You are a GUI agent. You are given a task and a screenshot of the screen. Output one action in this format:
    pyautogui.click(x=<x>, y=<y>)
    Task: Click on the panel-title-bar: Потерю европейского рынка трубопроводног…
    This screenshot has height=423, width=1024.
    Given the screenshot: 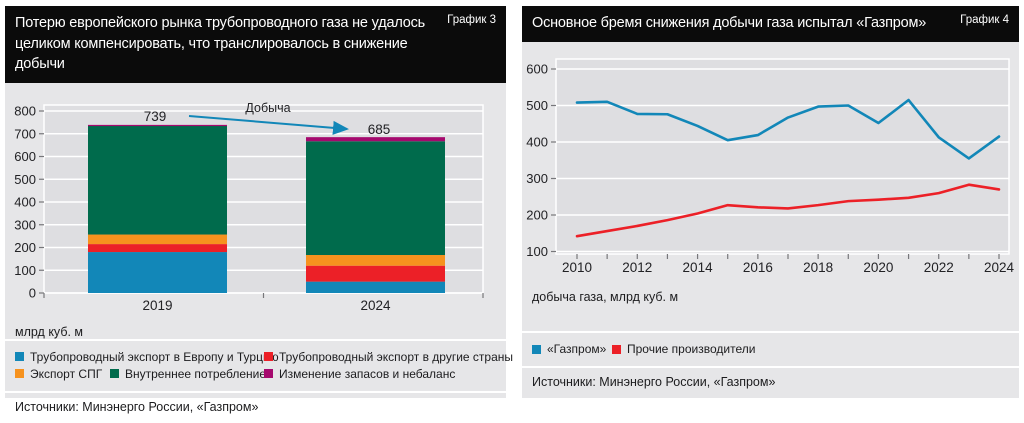 What is the action you would take?
    pyautogui.click(x=255, y=44)
    